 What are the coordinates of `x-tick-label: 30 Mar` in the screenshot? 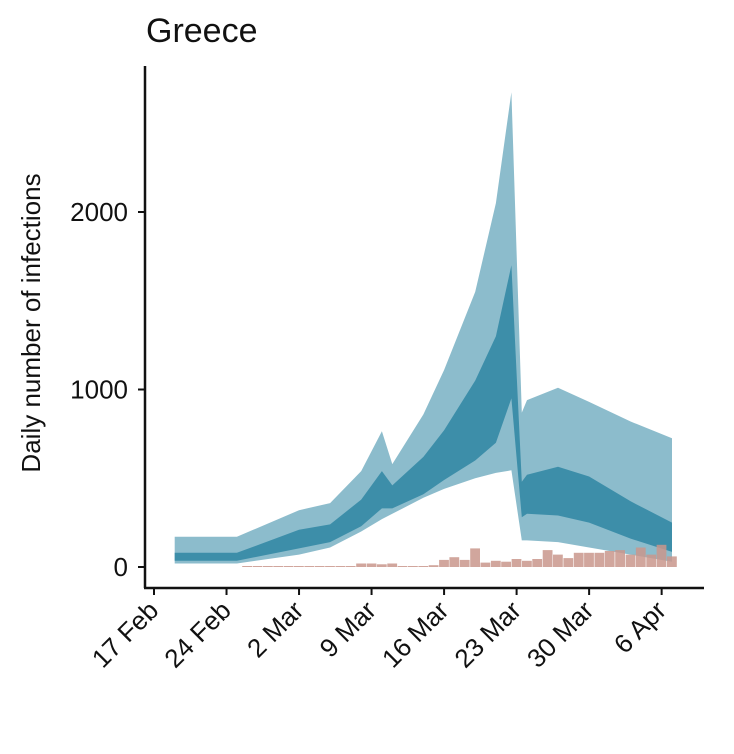 It's located at (560, 634).